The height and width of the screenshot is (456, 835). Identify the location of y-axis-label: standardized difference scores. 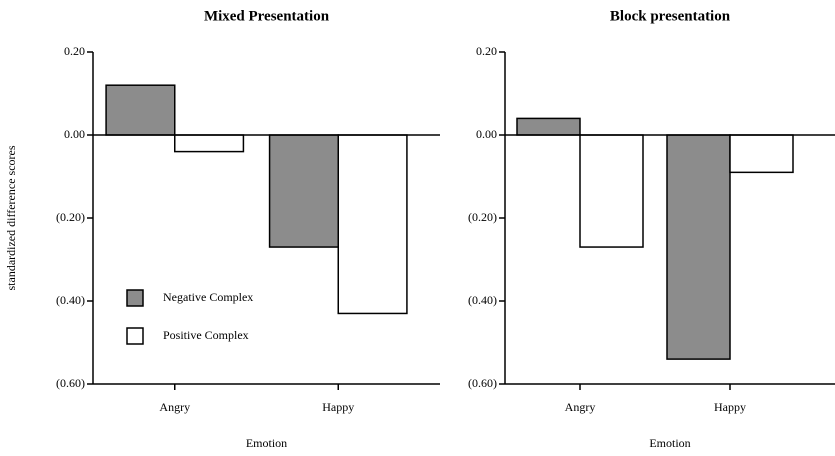
(11, 217).